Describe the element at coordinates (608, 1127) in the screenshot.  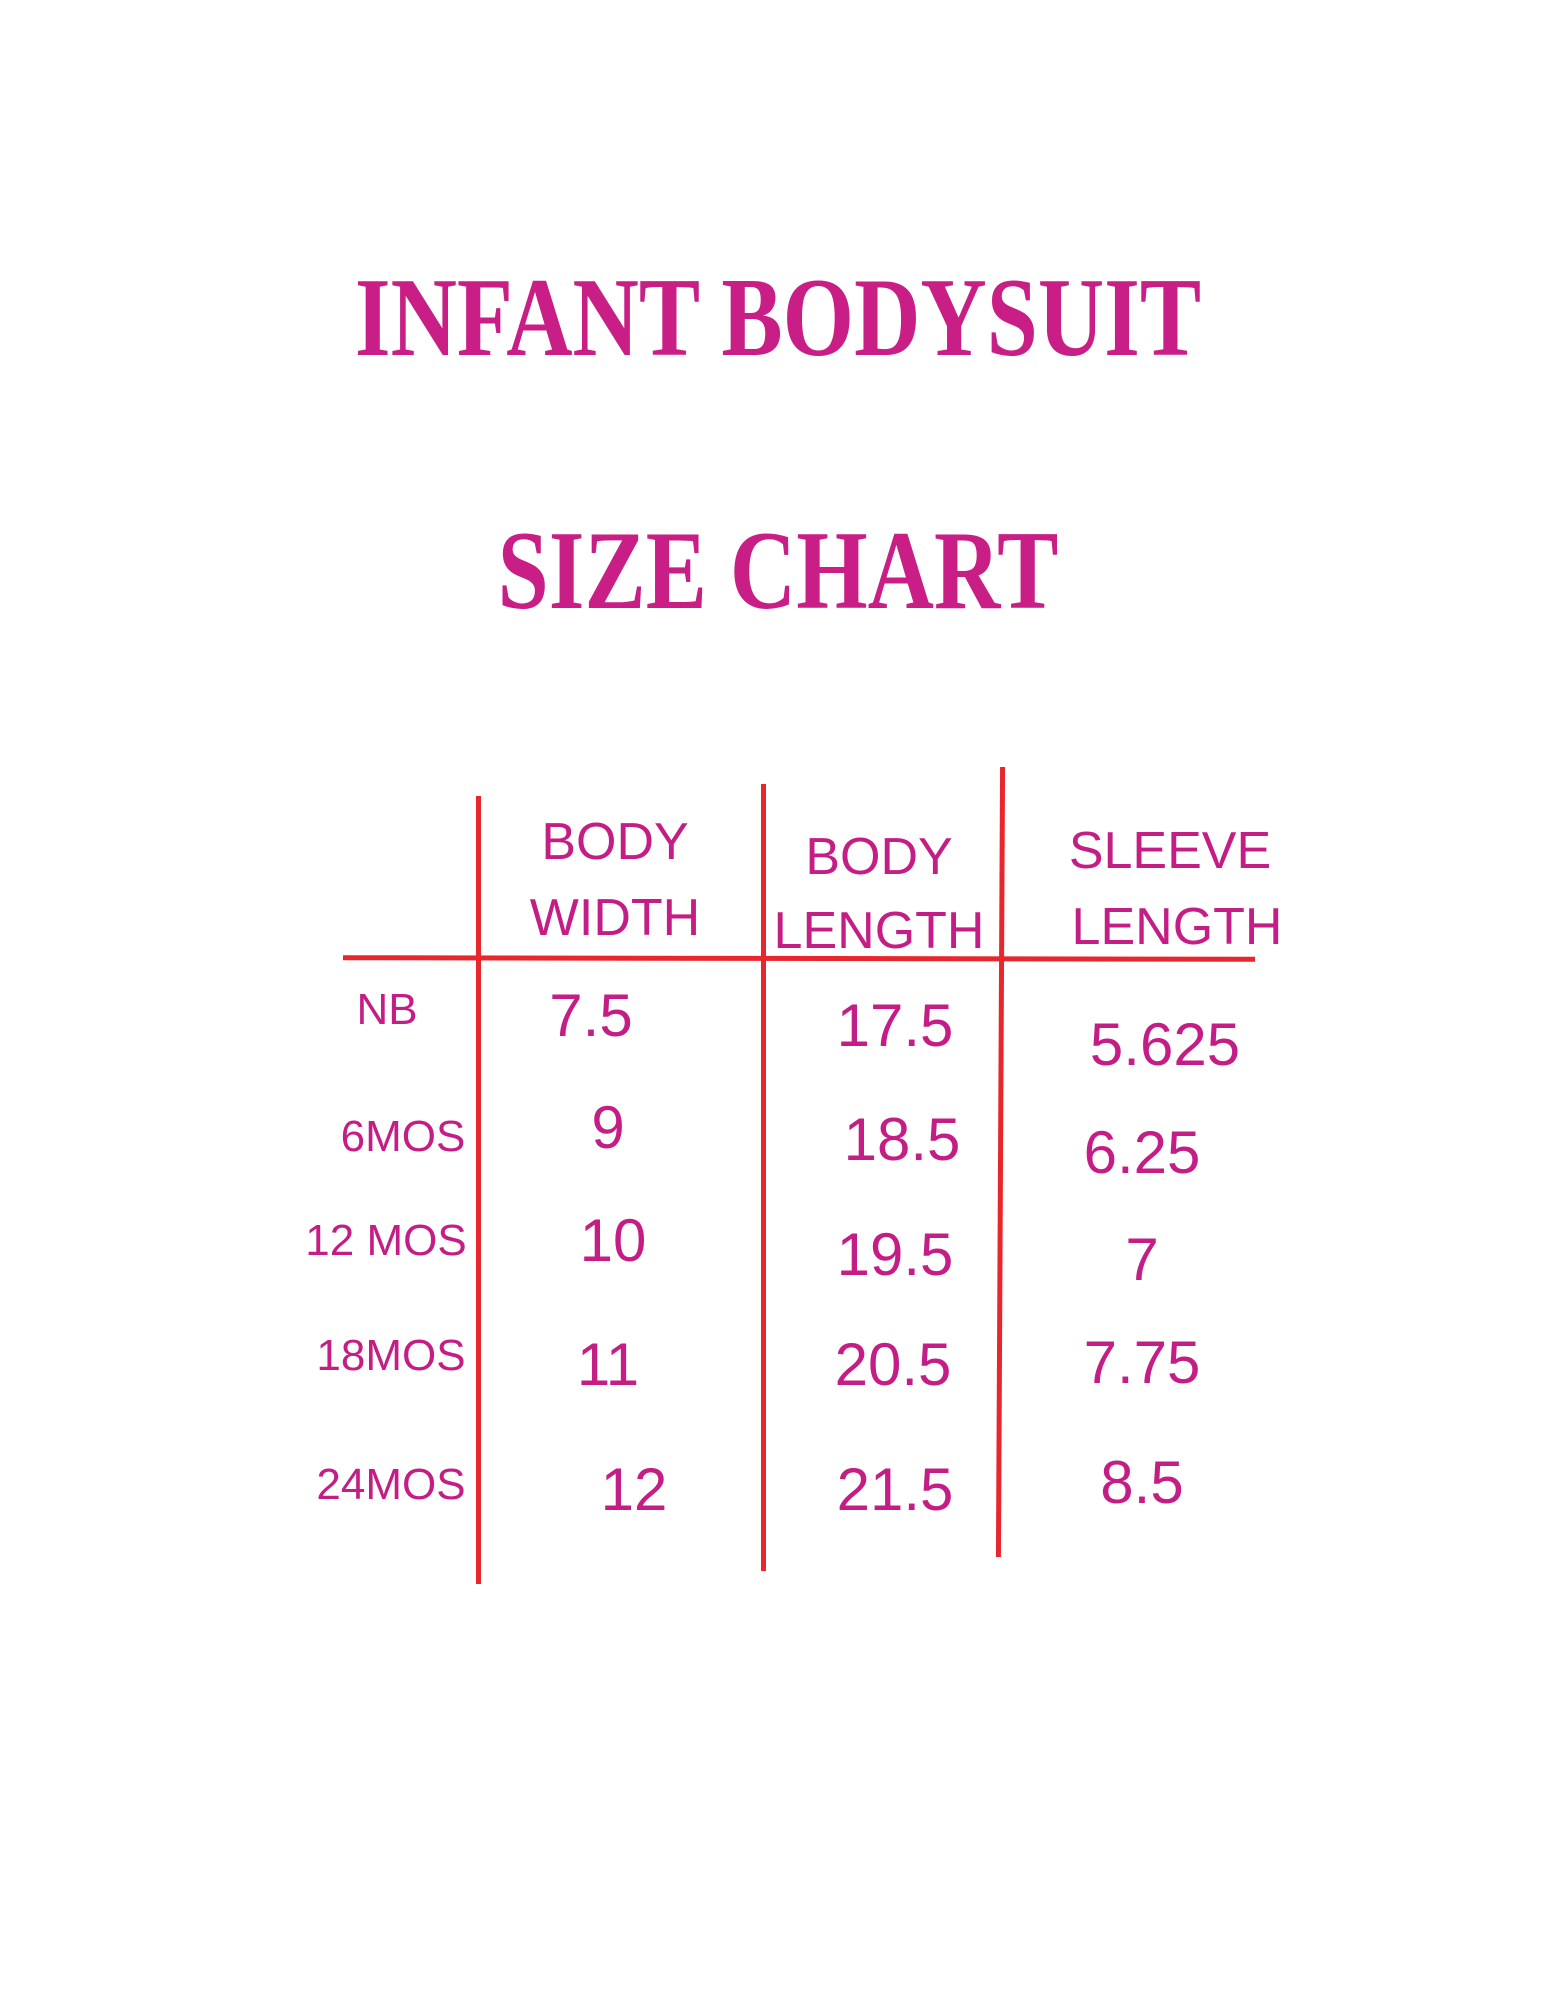
I see `cell-body-width: 9` at that location.